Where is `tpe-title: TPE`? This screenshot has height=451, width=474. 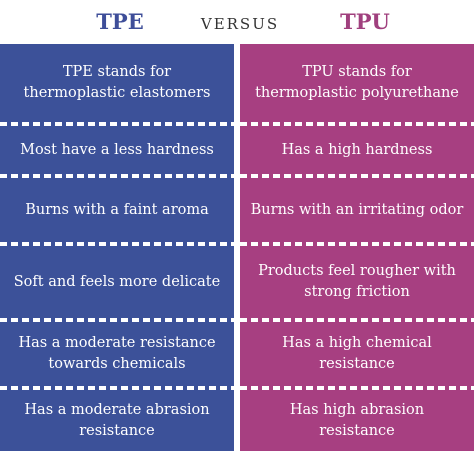 tpe-title: TPE is located at coordinates (120, 21).